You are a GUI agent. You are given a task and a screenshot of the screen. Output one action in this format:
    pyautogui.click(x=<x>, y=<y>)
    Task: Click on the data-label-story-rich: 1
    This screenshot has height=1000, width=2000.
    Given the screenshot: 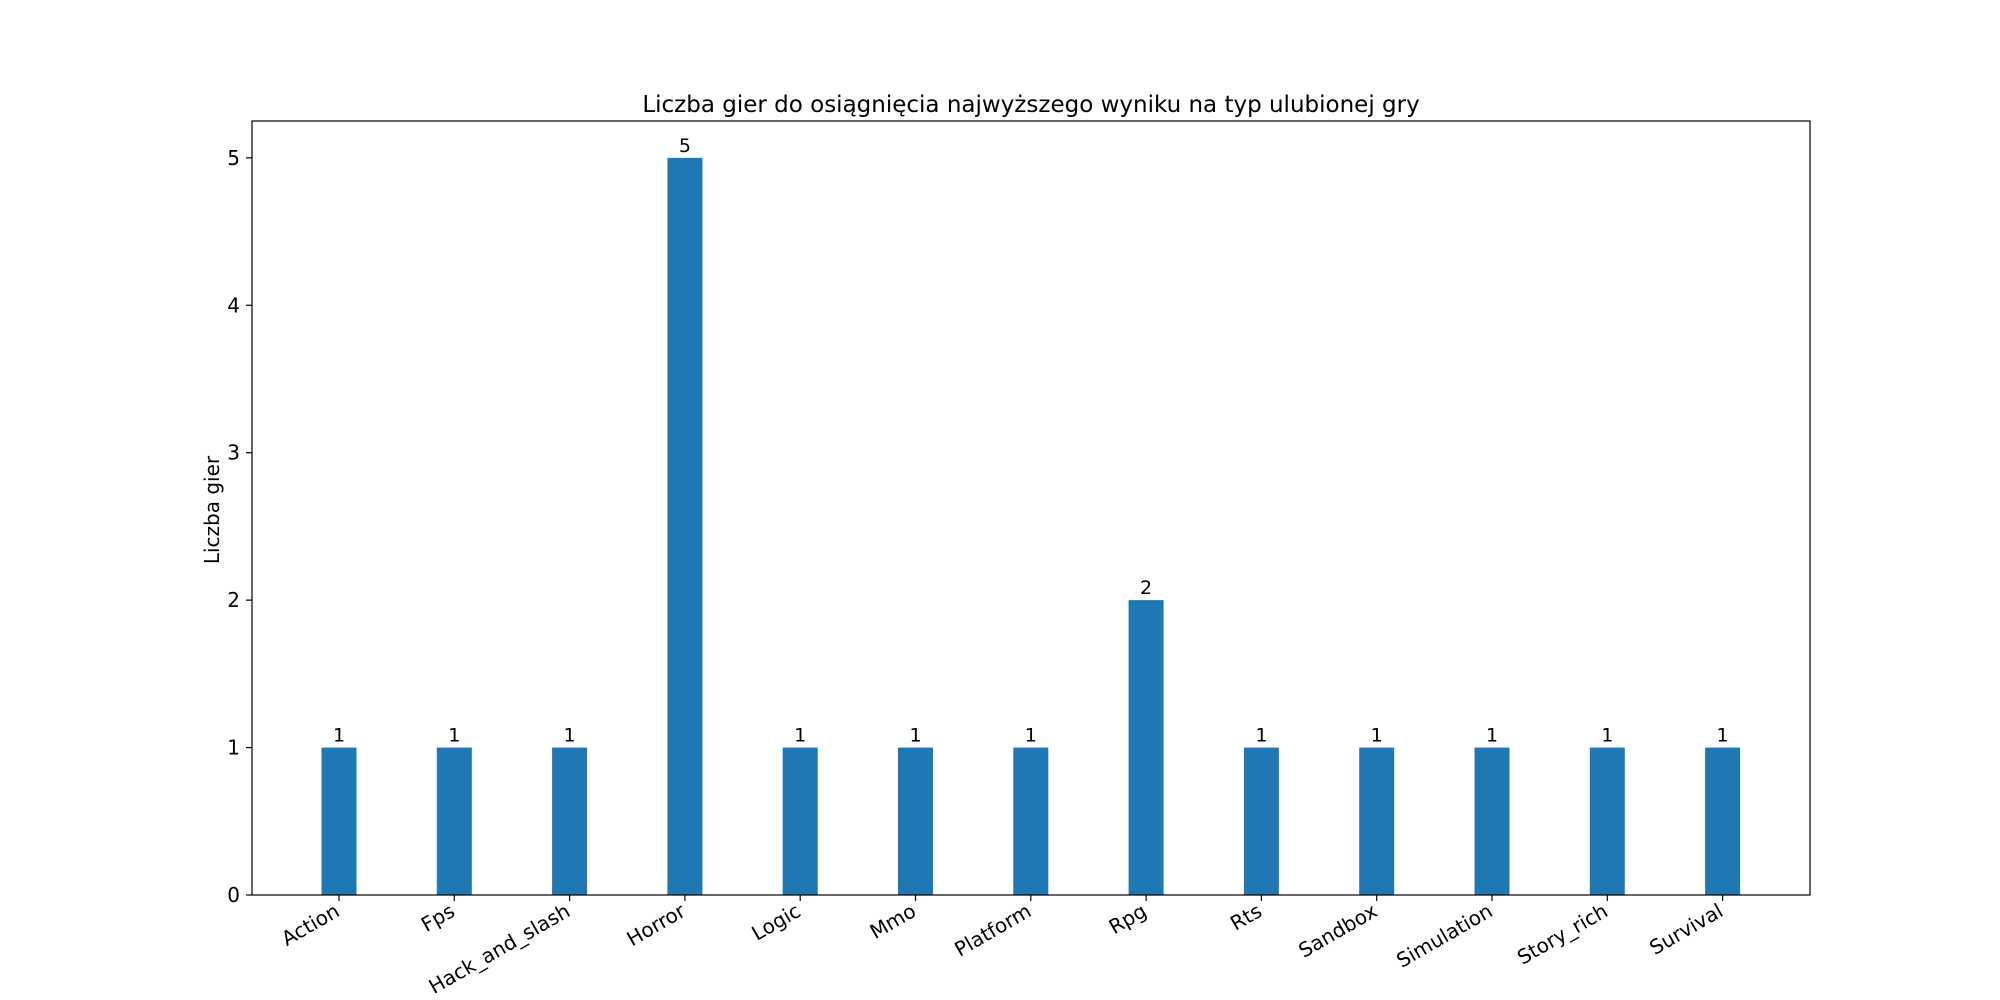 What is the action you would take?
    pyautogui.click(x=1607, y=736)
    